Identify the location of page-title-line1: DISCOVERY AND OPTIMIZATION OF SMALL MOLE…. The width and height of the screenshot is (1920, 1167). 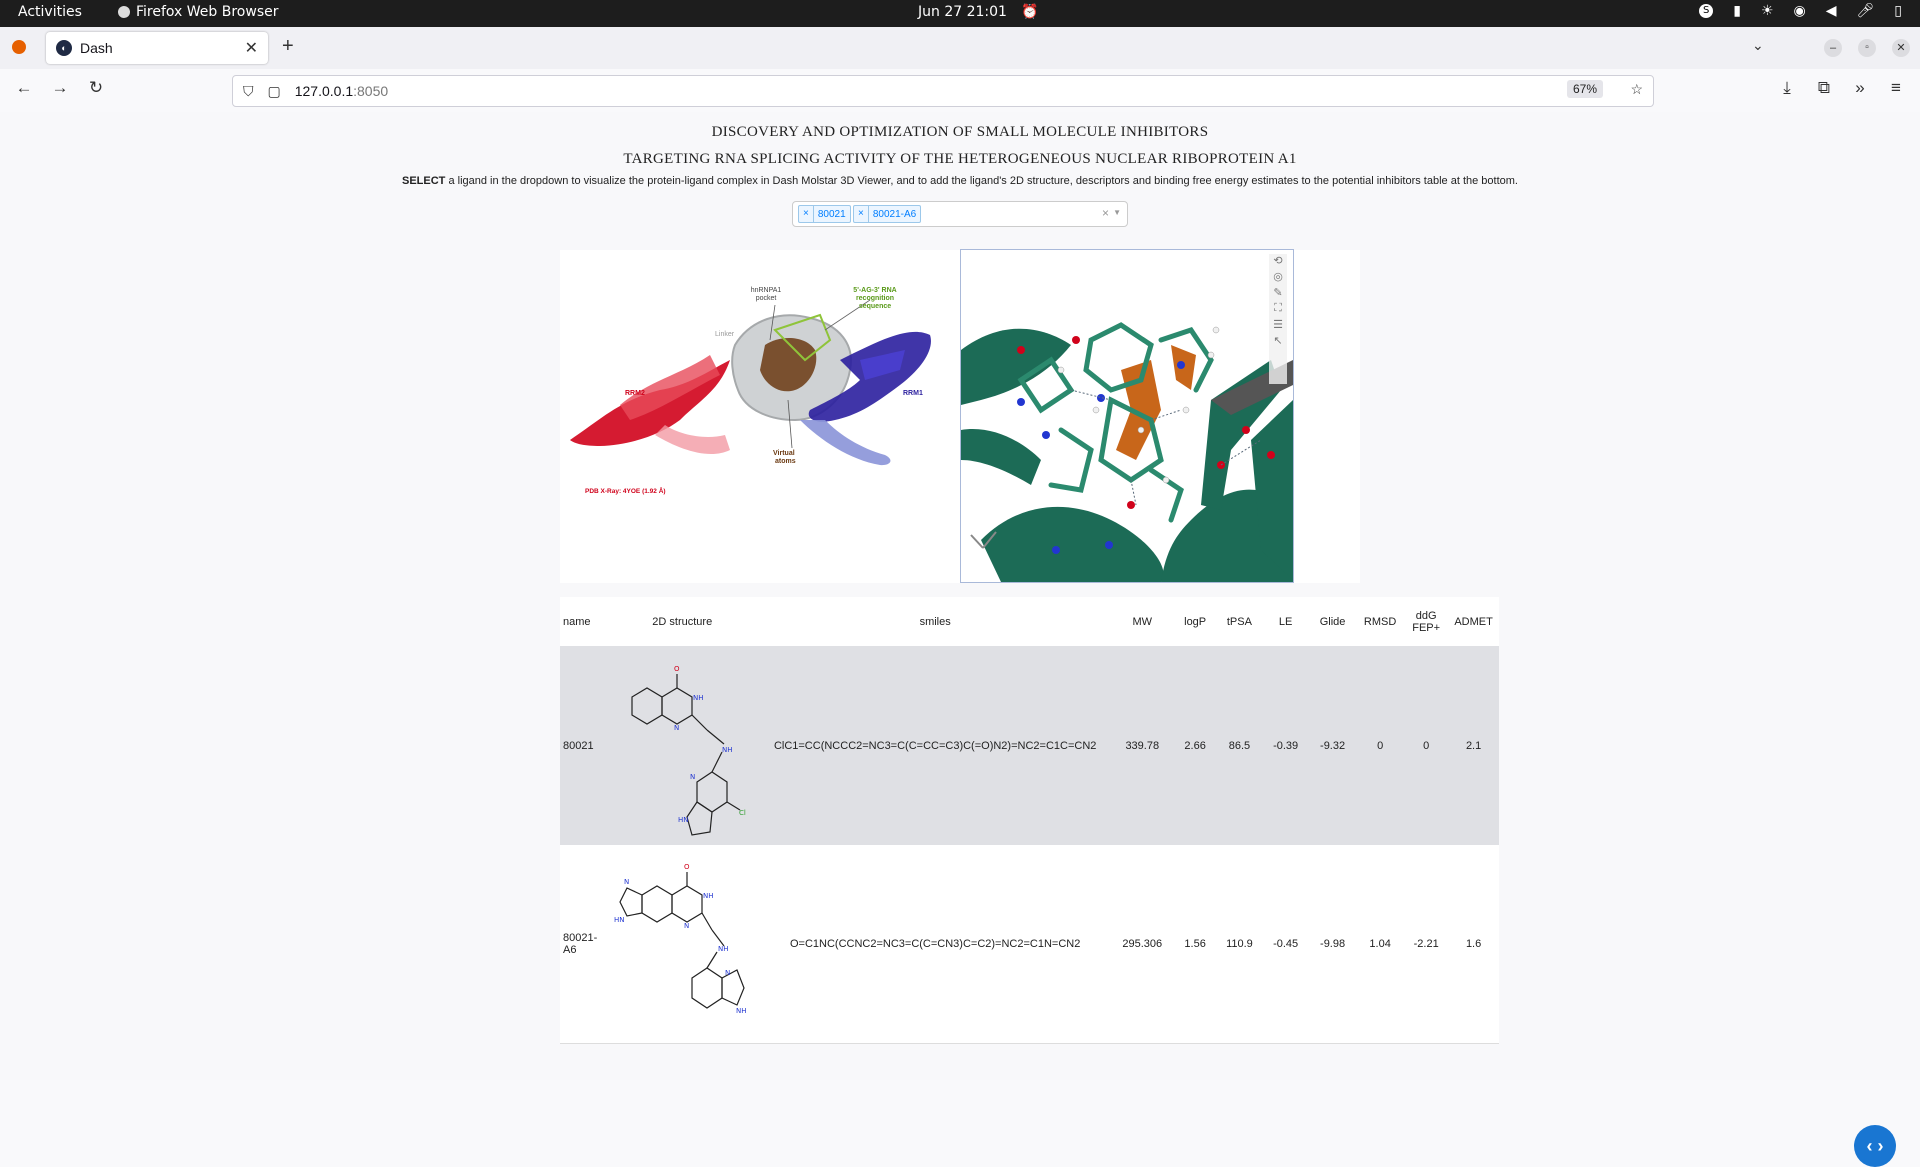
(960, 132).